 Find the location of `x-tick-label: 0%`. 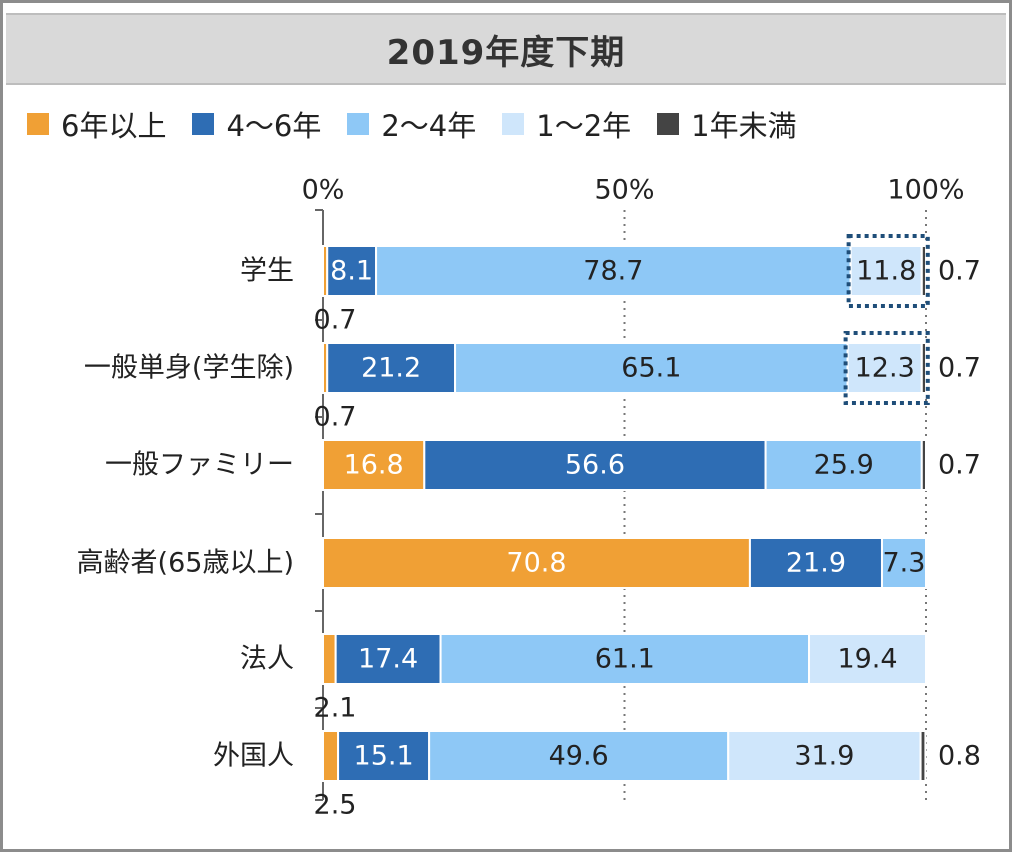

x-tick-label: 0% is located at coordinates (323, 190).